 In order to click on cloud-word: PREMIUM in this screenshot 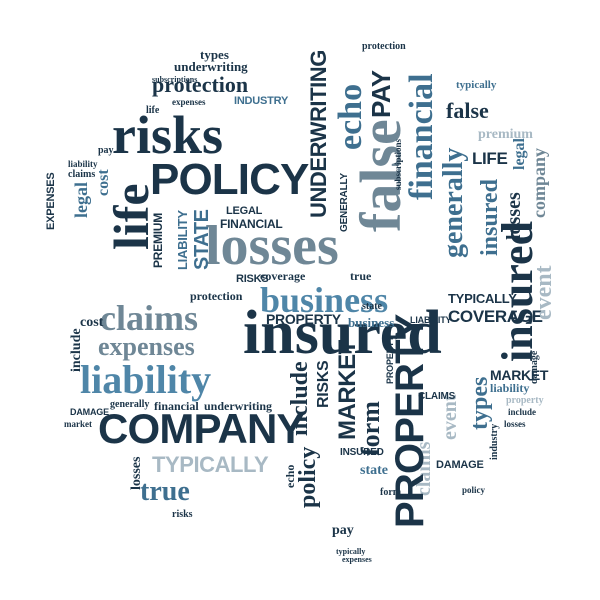, I will do `click(158, 240)`.